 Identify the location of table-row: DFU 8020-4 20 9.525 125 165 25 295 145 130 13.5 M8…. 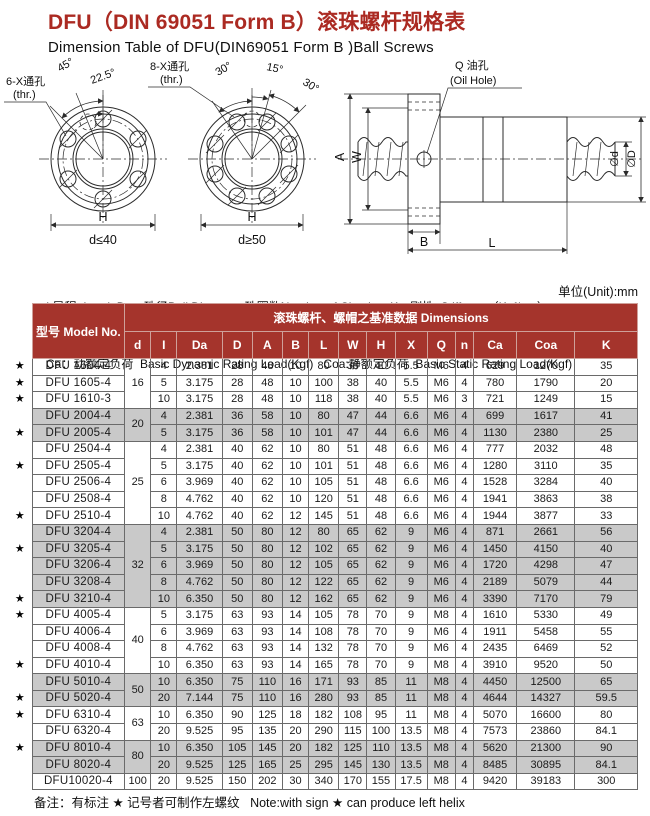
(323, 765).